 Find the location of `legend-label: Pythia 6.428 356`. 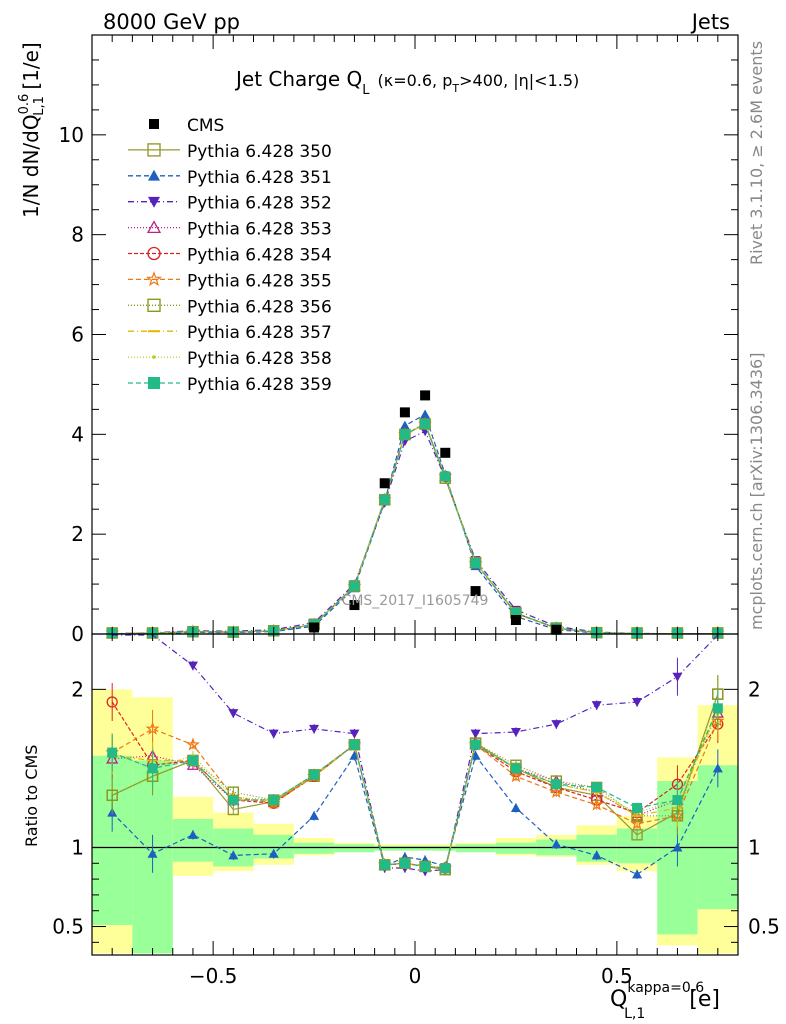

legend-label: Pythia 6.428 356 is located at coordinates (259, 307).